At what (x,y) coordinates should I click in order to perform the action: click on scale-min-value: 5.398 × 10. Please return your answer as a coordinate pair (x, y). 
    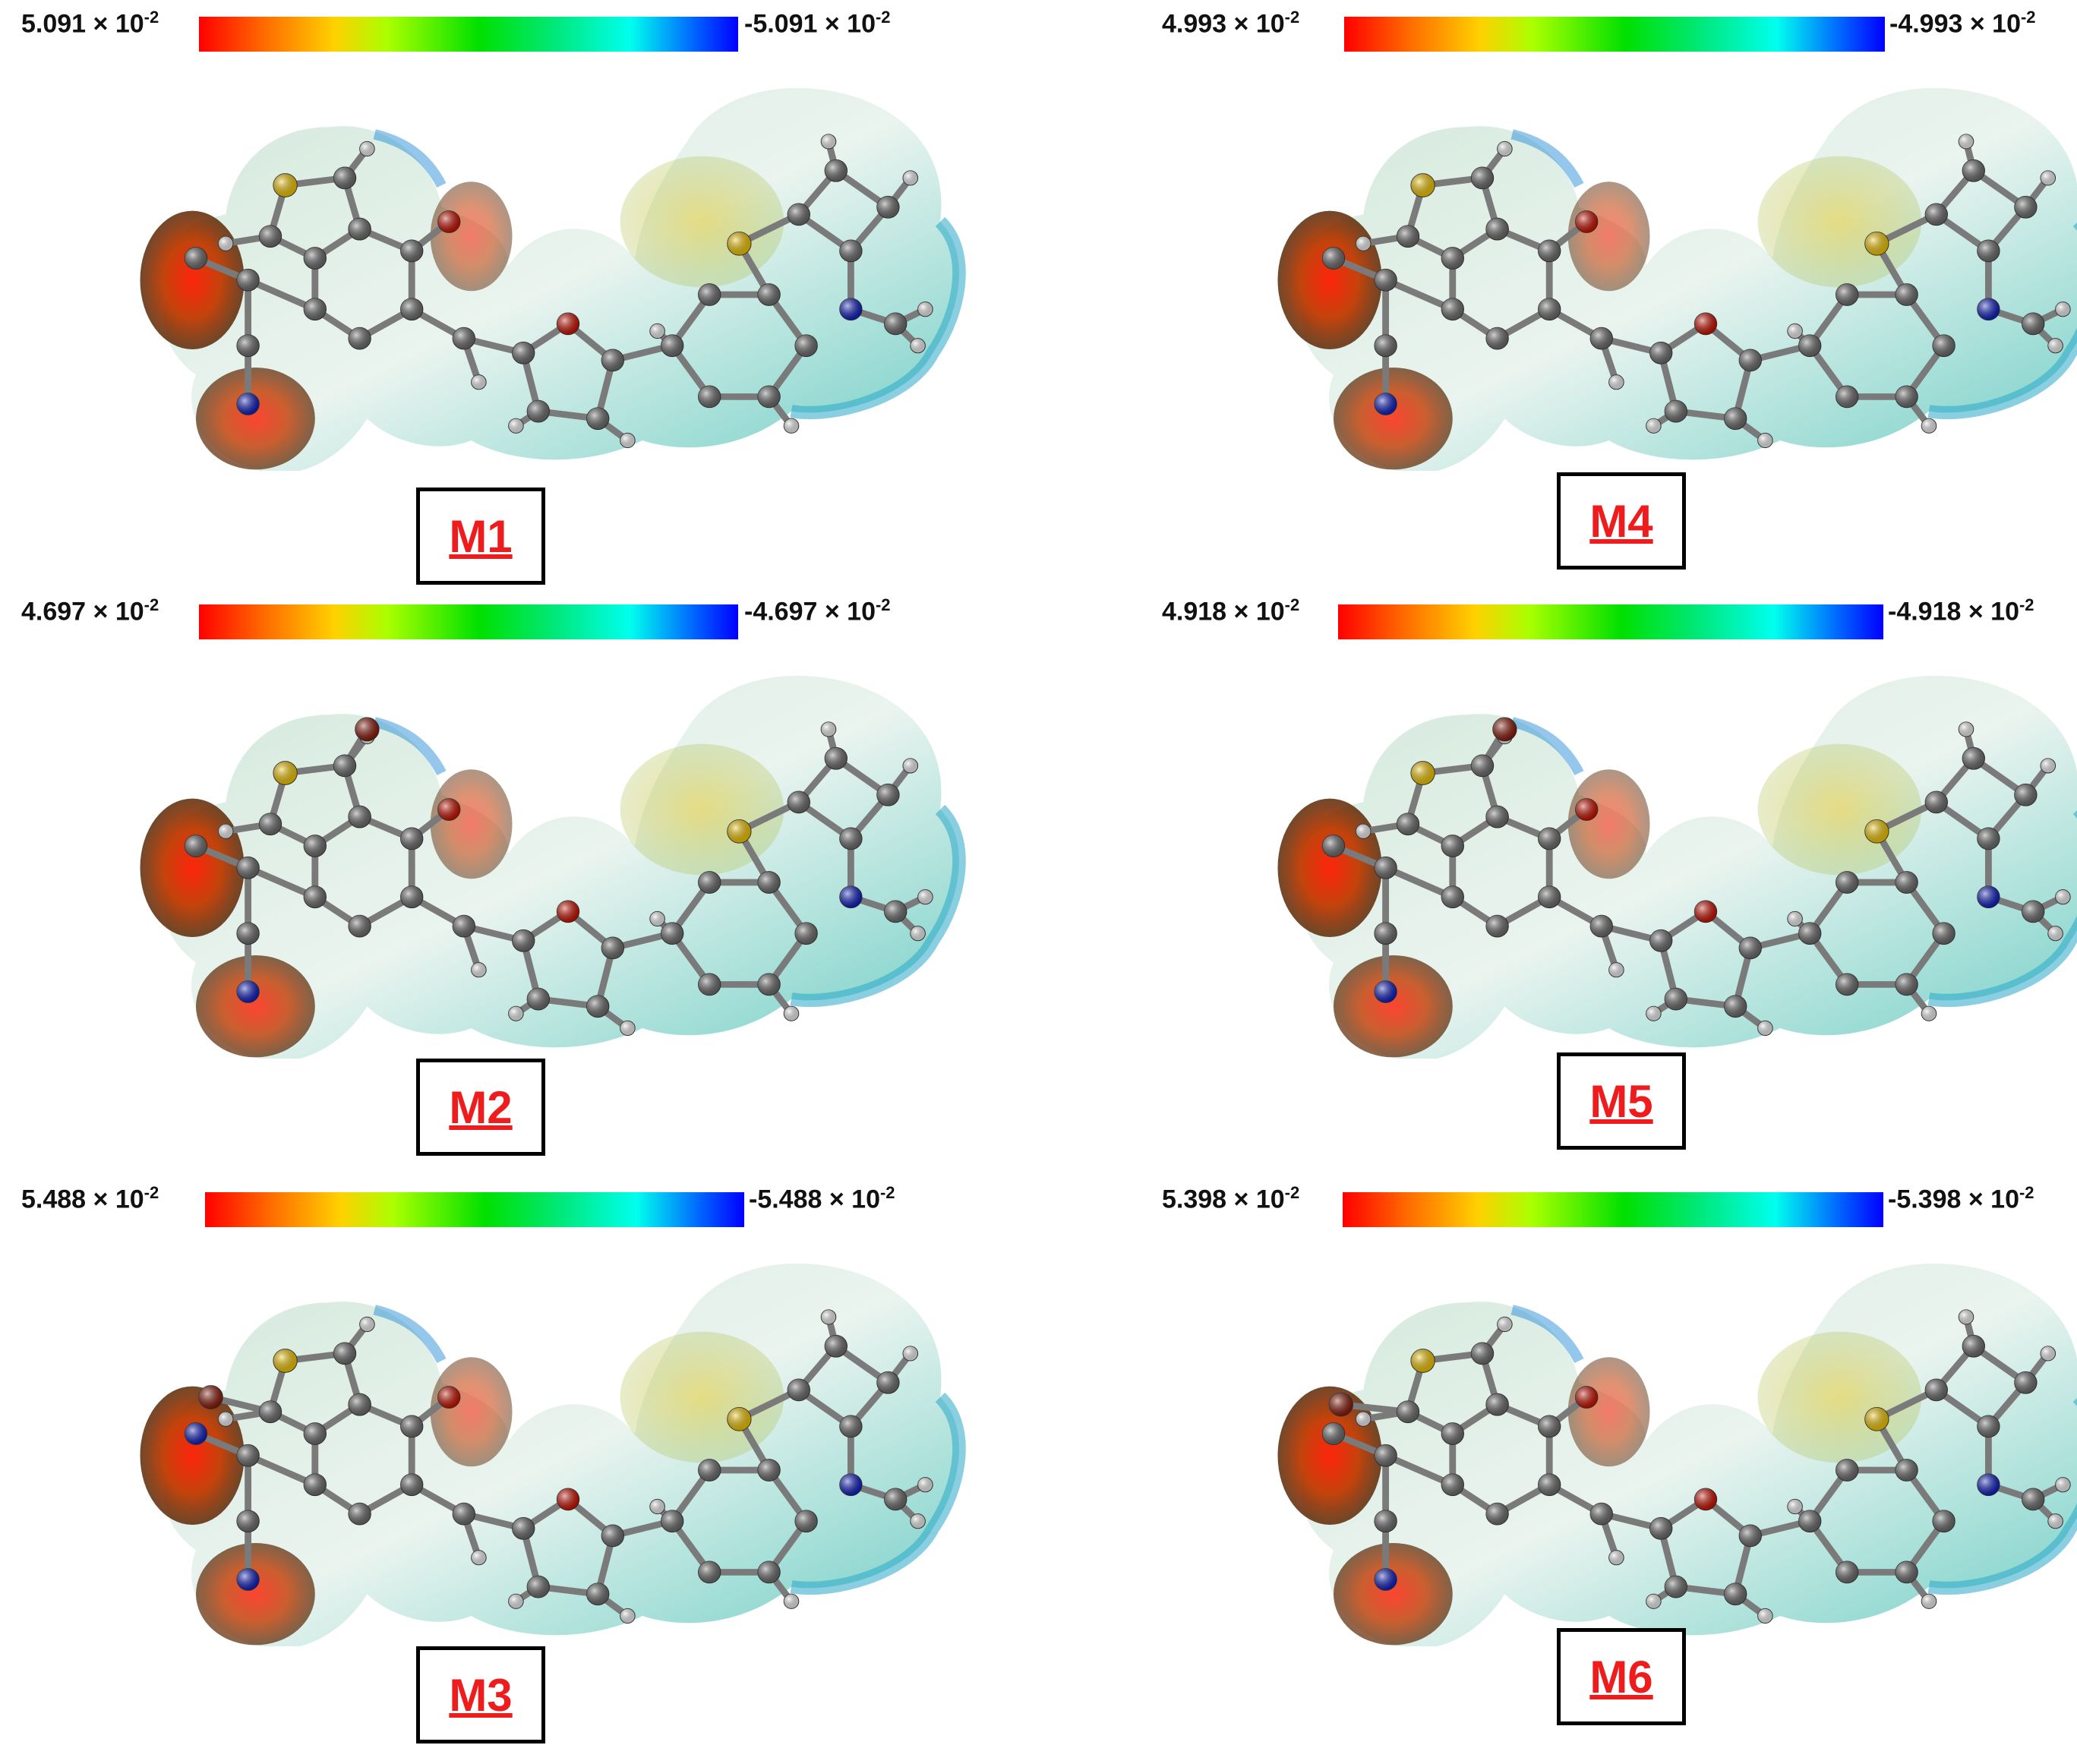
    Looking at the image, I should click on (1223, 1199).